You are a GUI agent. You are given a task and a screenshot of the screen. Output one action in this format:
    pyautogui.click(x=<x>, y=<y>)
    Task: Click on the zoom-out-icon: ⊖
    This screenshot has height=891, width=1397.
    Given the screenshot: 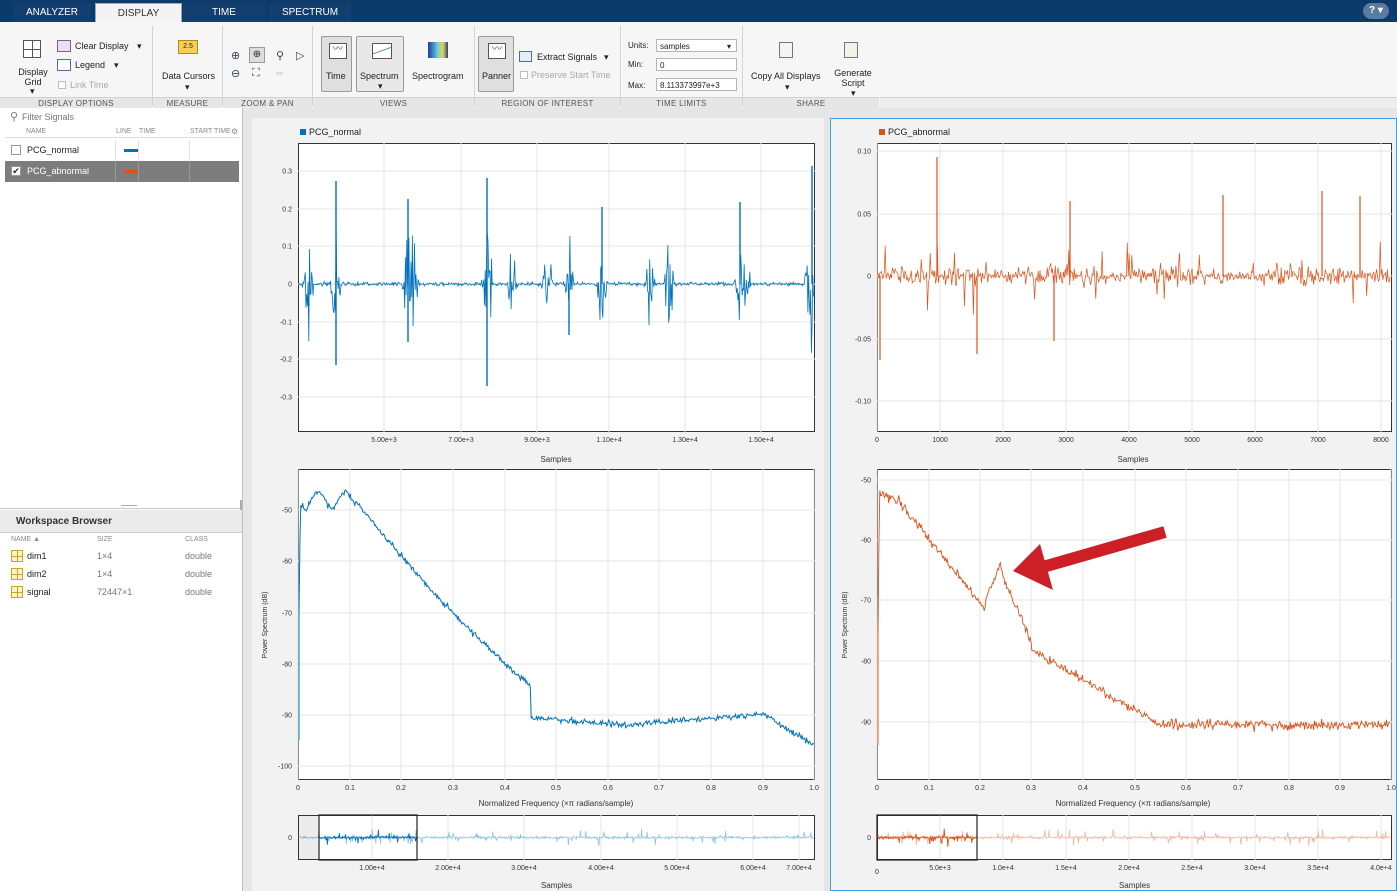 What is the action you would take?
    pyautogui.click(x=236, y=74)
    